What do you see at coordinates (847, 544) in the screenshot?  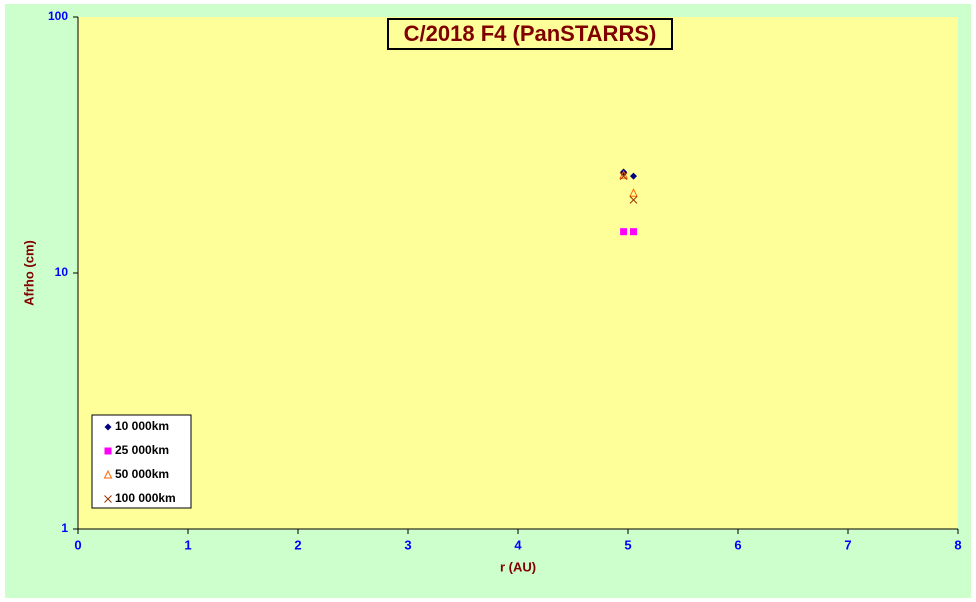 I see `x-tick-label: 7` at bounding box center [847, 544].